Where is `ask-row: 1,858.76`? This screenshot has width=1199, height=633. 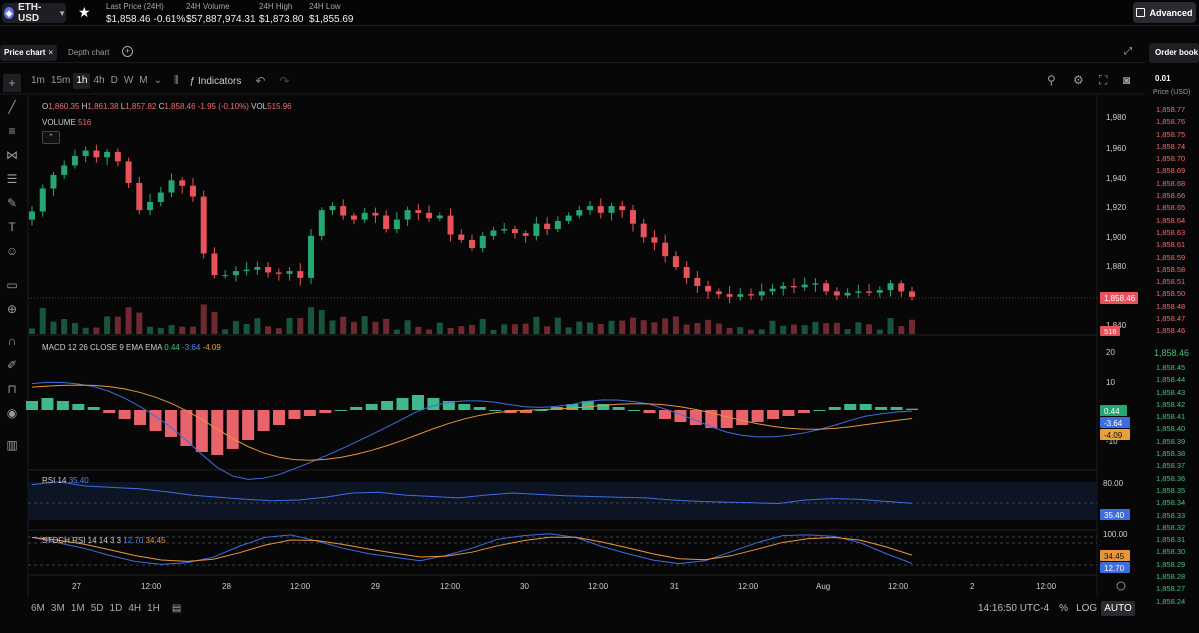
ask-row: 1,858.76 is located at coordinates (1171, 122).